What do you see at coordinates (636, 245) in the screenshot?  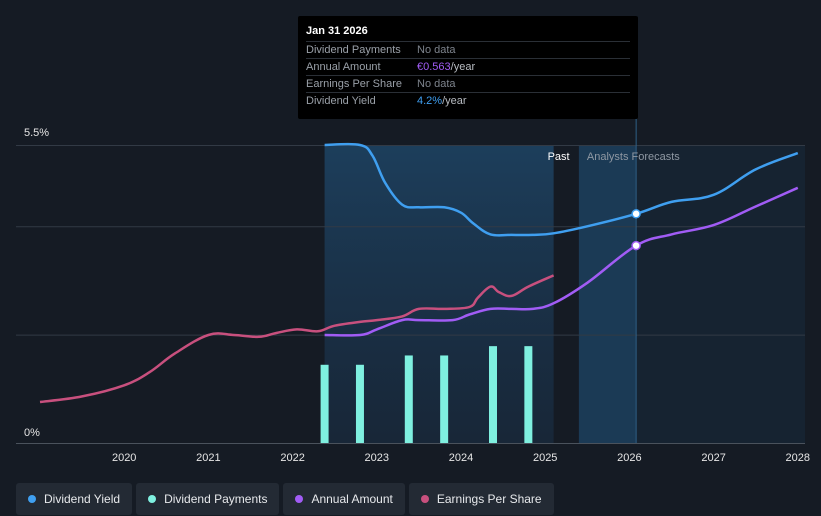 I see `annual-amount-marker` at bounding box center [636, 245].